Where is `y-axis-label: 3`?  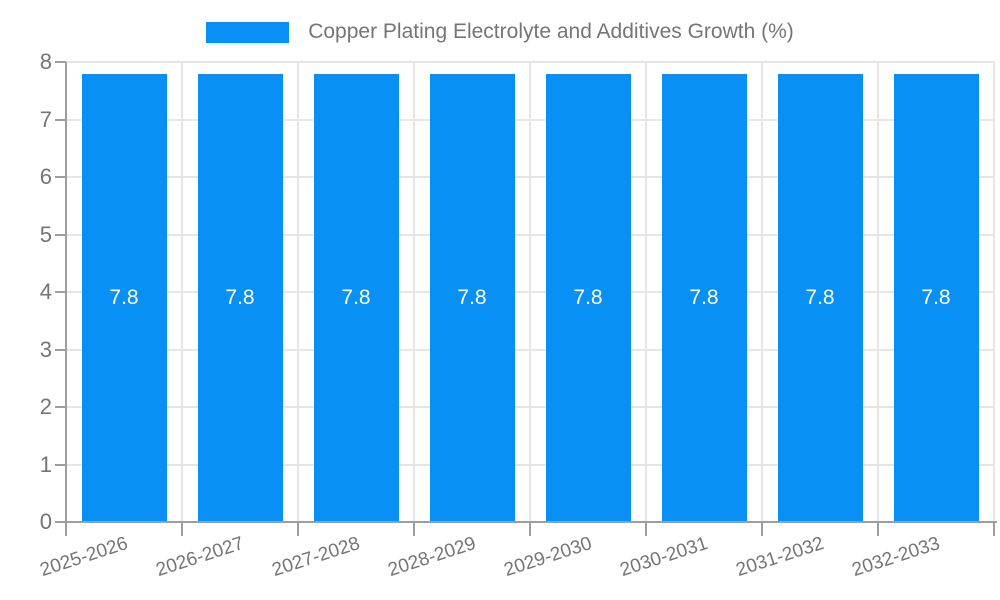 y-axis-label: 3 is located at coordinates (45, 349).